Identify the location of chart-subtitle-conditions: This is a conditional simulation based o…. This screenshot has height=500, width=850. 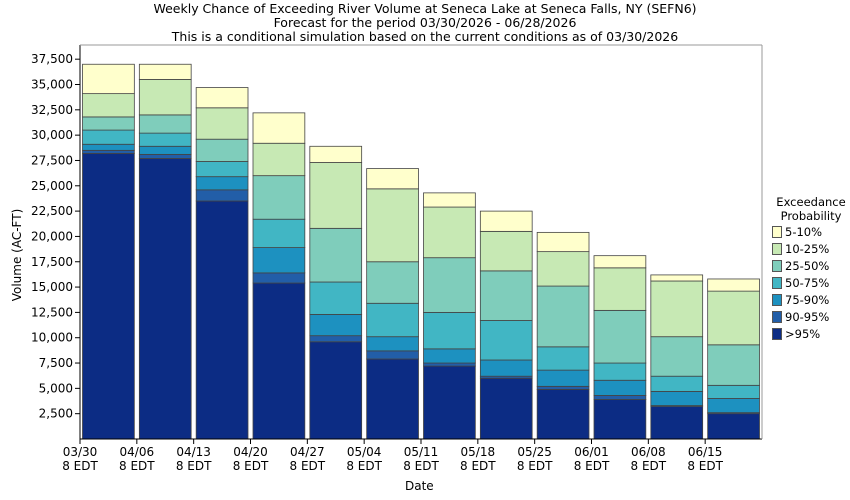
(425, 36).